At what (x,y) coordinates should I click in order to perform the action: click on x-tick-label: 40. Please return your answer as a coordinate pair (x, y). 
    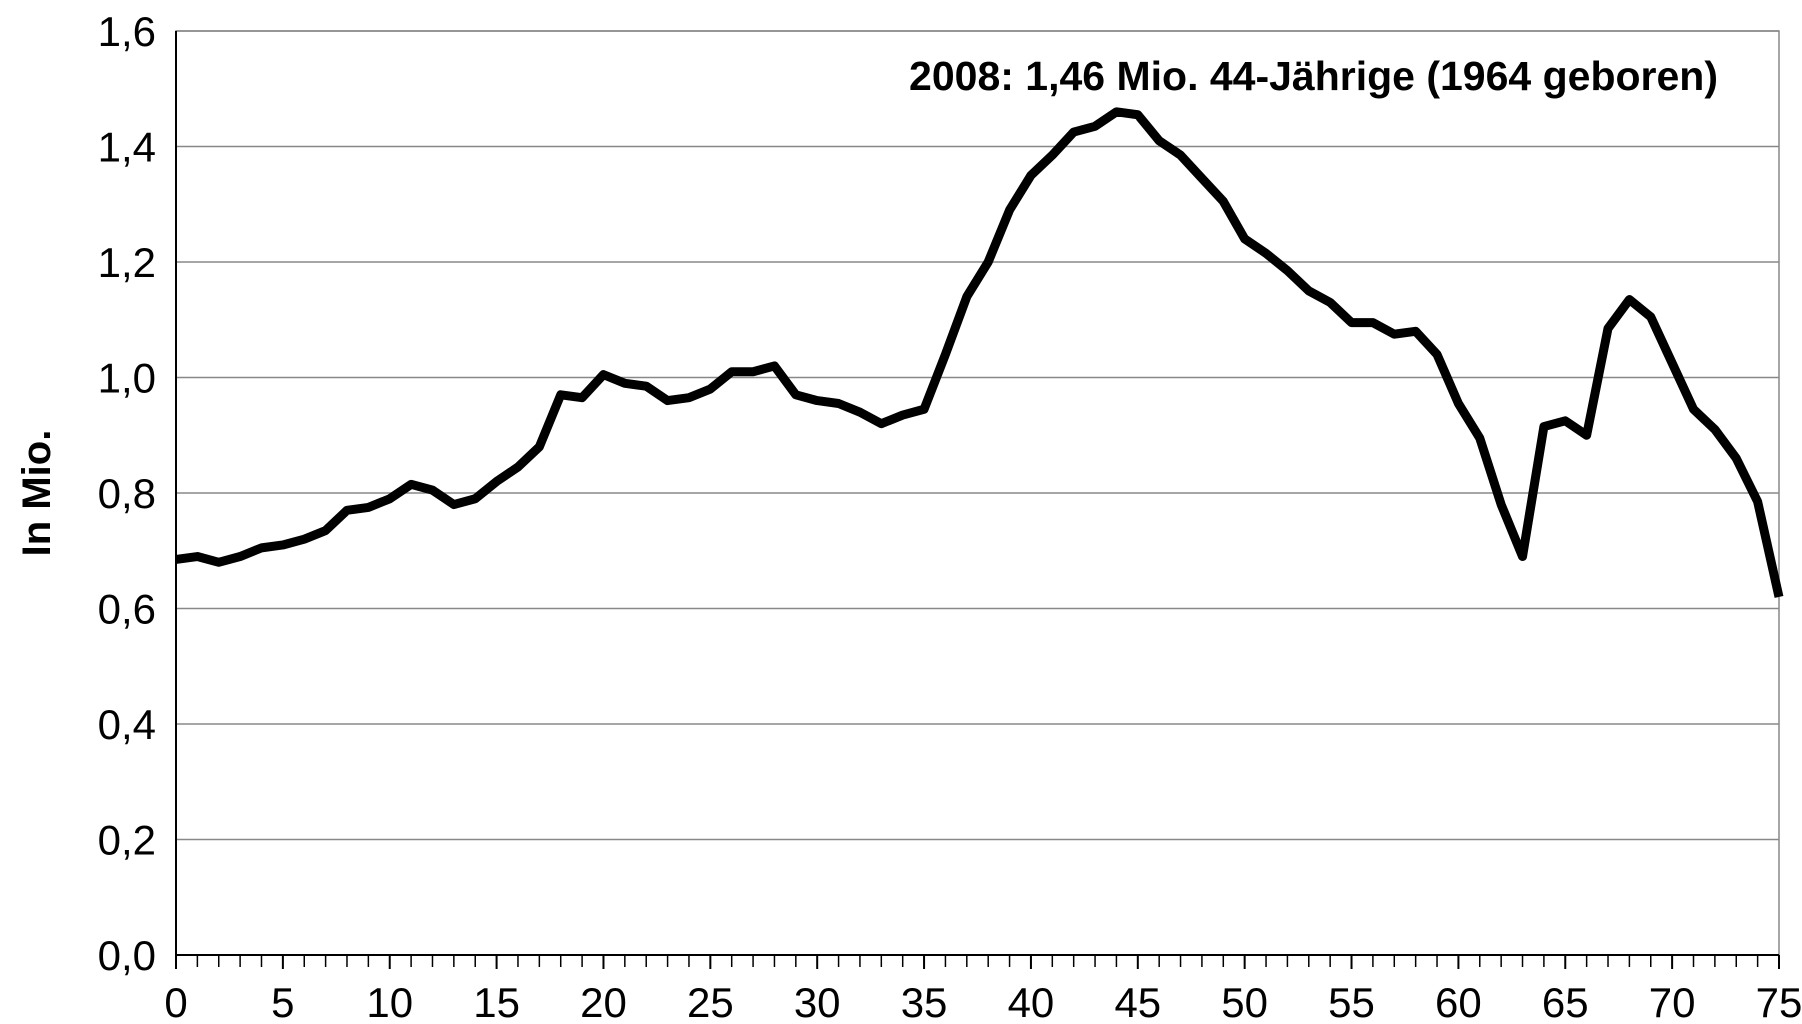
    Looking at the image, I should click on (1031, 1001).